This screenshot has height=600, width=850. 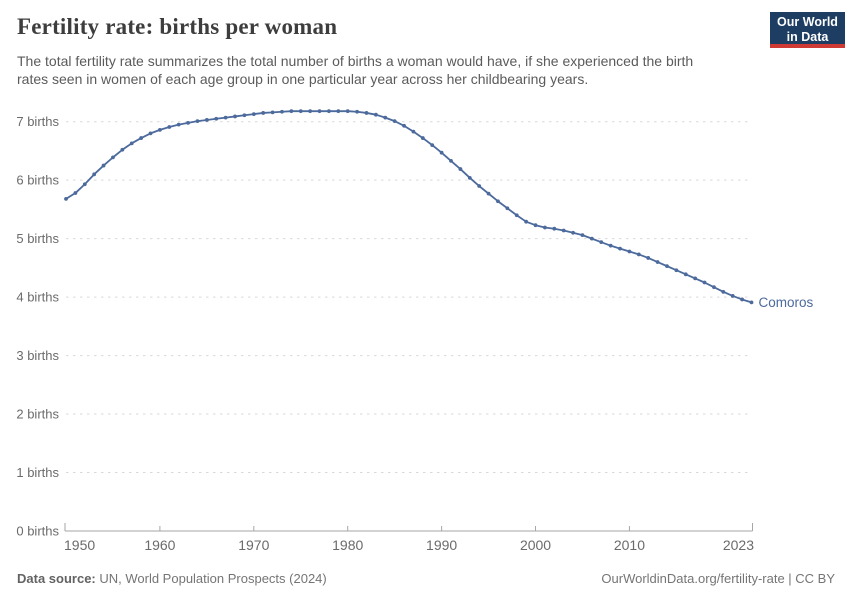 What do you see at coordinates (37, 472) in the screenshot?
I see `y-axis-tick-label: 1 births` at bounding box center [37, 472].